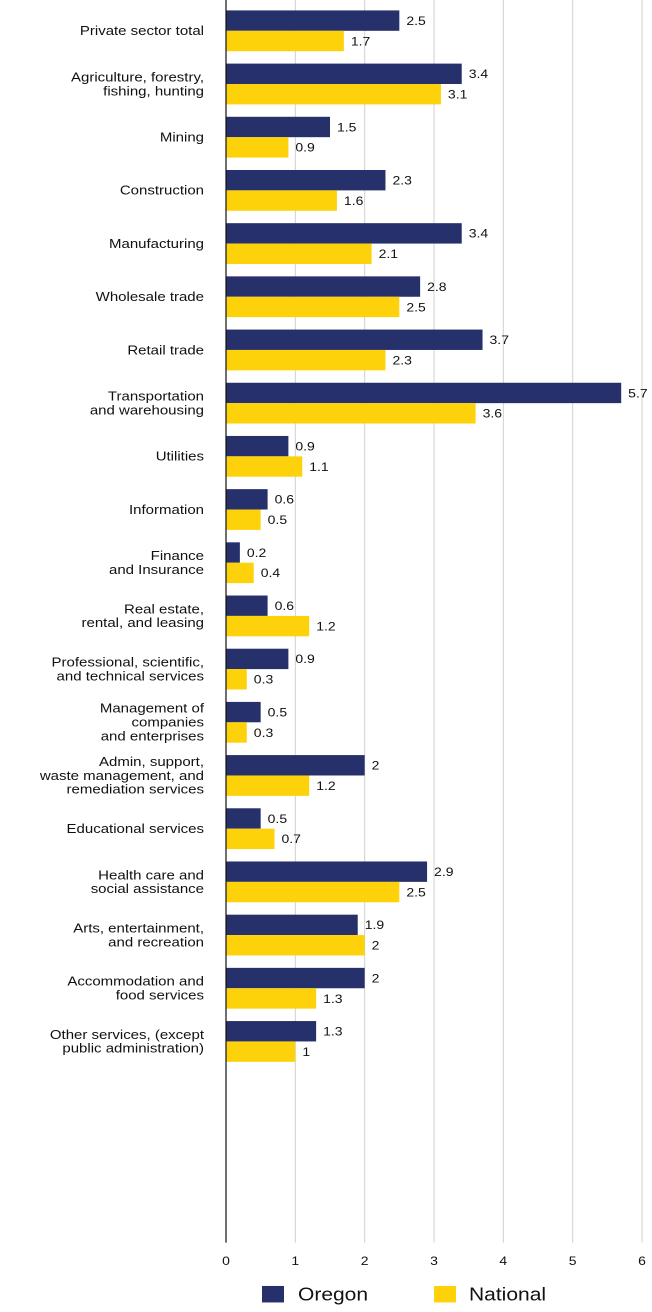 The width and height of the screenshot is (652, 1312). What do you see at coordinates (137, 83) in the screenshot?
I see `category-label: Agriculture, forestry, fishing, hunting` at bounding box center [137, 83].